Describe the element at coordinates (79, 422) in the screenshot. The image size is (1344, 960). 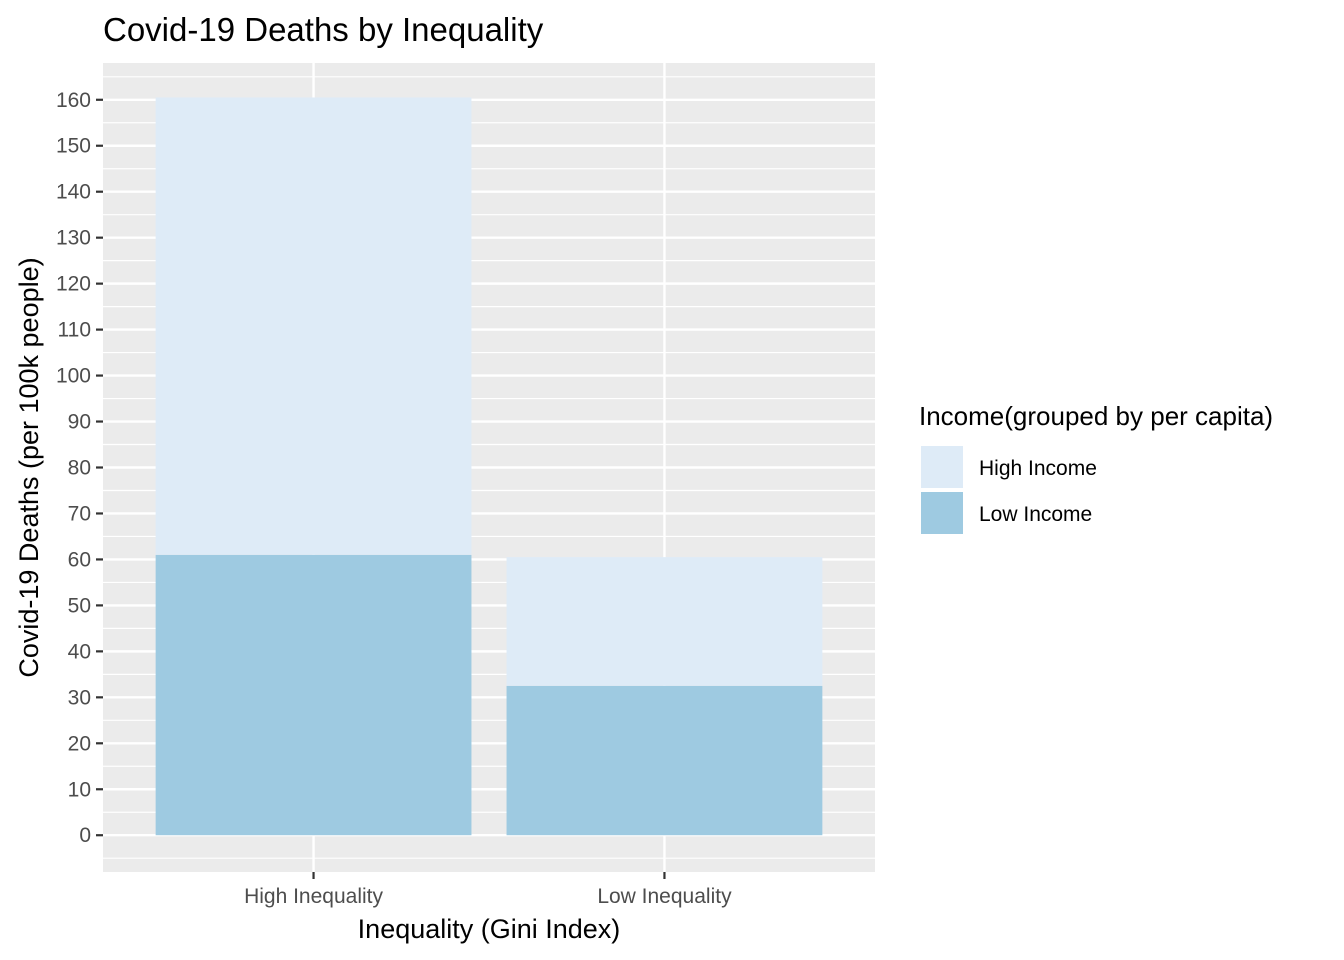
I see `y-tick-label: 90` at that location.